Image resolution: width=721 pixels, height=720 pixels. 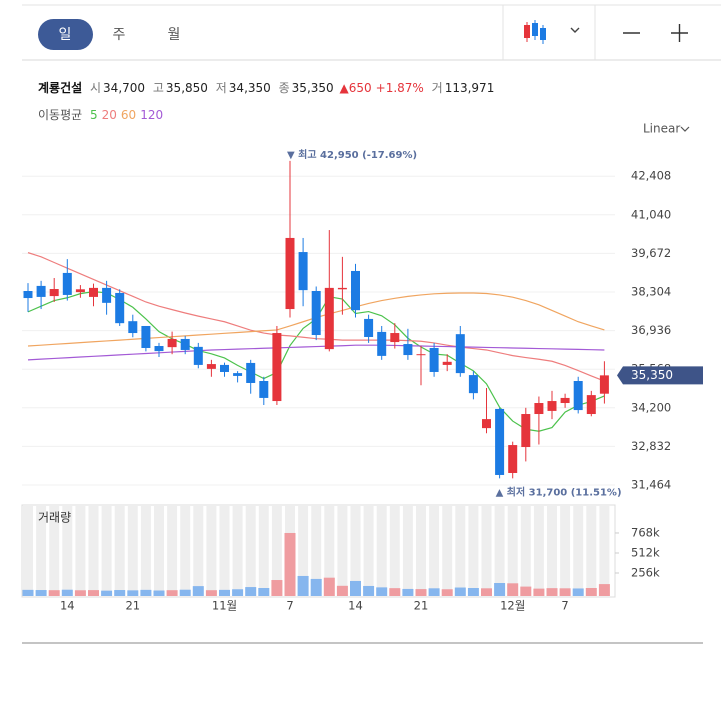 I want to click on low-label: 저, so click(x=221, y=88).